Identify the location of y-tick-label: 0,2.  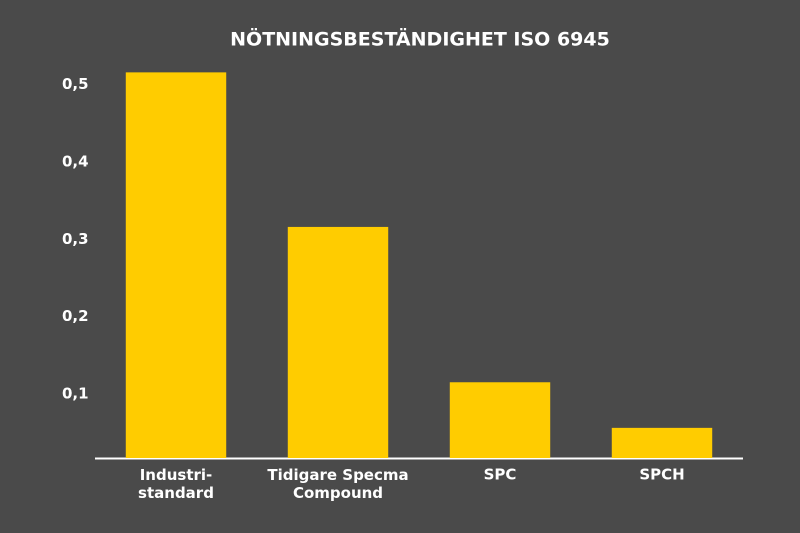
(75, 316).